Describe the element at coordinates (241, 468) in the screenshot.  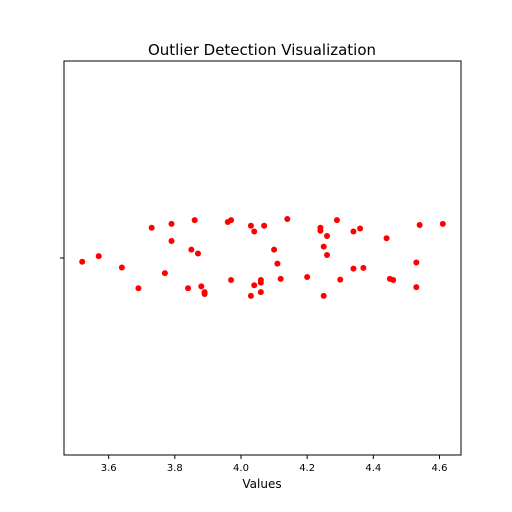
I see `x-tick-label: 4.0` at that location.